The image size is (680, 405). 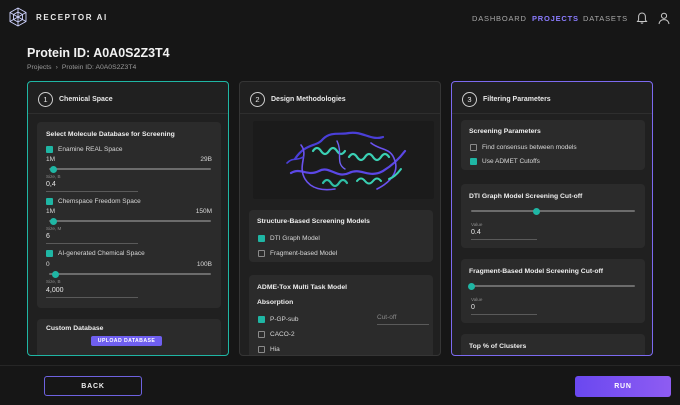 I want to click on nav-datasets: DATASETS, so click(x=605, y=18).